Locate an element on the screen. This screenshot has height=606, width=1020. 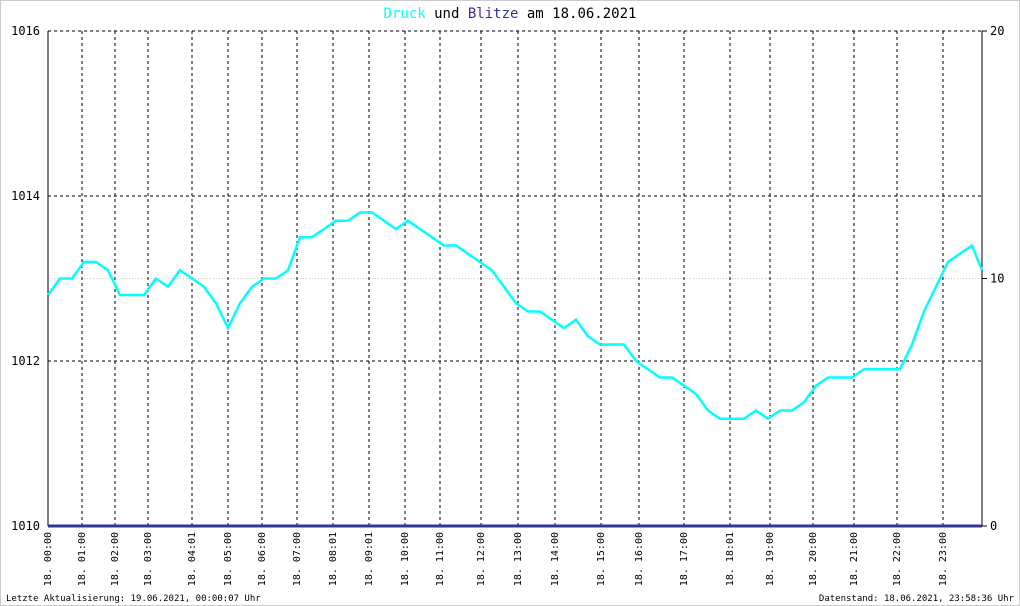
x-tick-label: 18. 04:01 is located at coordinates (192, 559).